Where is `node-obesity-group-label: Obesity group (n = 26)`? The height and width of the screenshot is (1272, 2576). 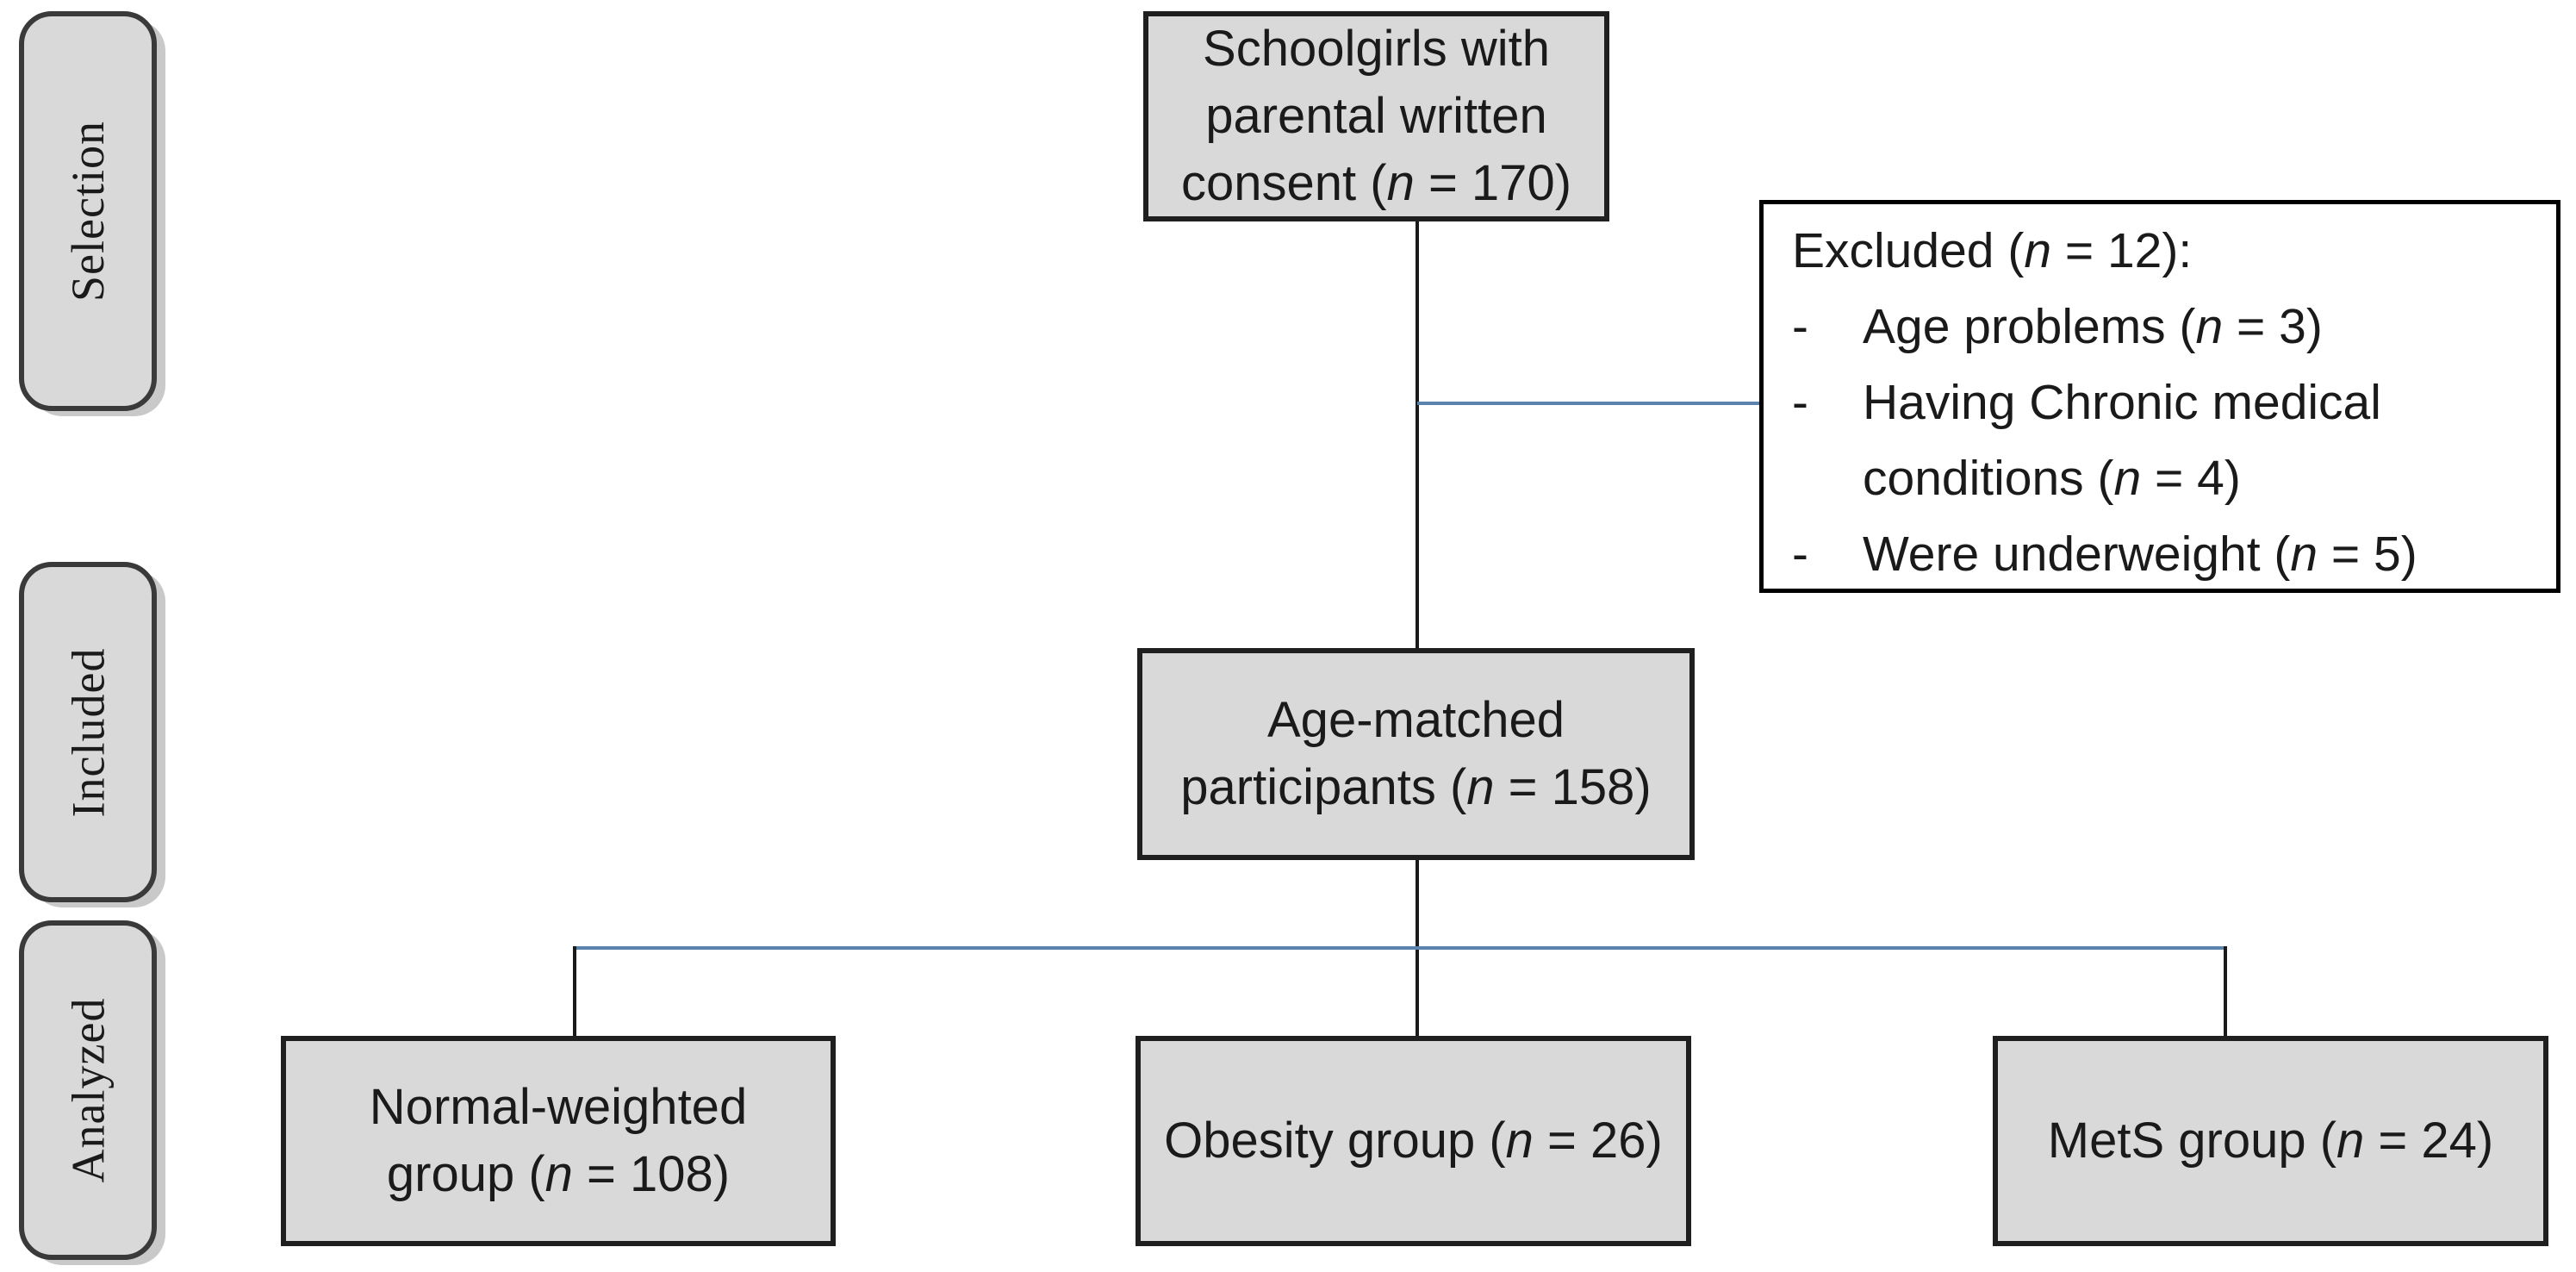 node-obesity-group-label: Obesity group (n = 26) is located at coordinates (1413, 1141).